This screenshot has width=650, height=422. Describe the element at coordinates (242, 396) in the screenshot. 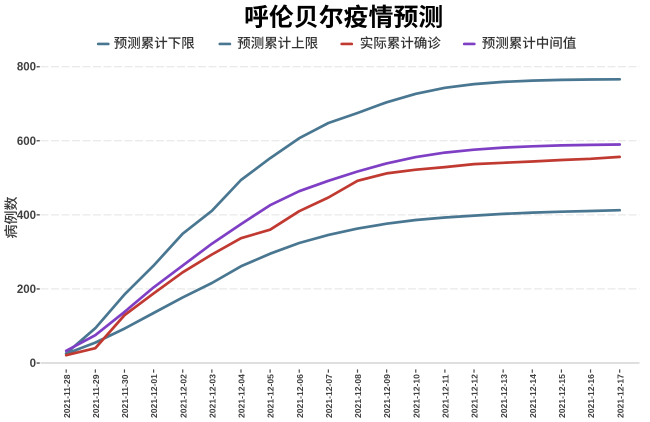

I see `svg-text: 2021-12-04` at that location.